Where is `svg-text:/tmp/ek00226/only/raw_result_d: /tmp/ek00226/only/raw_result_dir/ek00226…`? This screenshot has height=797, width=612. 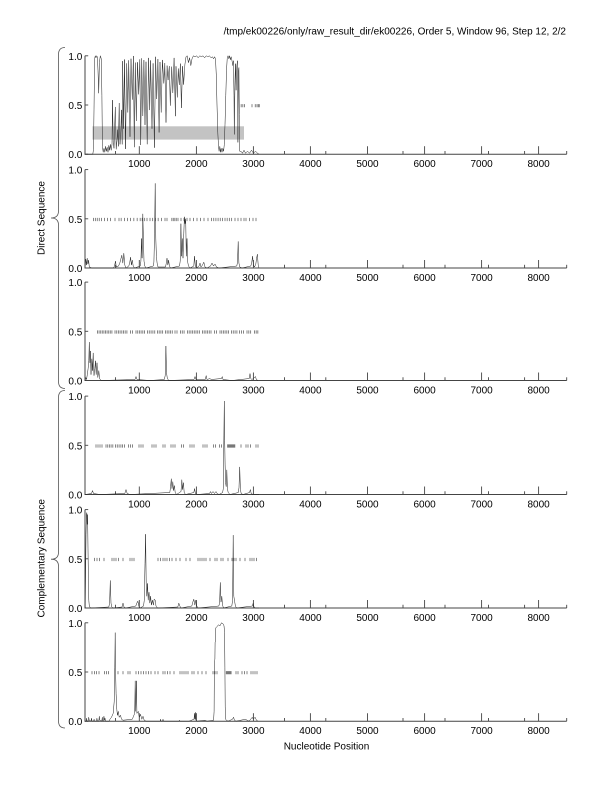
svg-text:/tmp/ek00226/only/raw_result_d: /tmp/ek00226/only/raw_result_dir/ek00226… is located at coordinates (395, 32).